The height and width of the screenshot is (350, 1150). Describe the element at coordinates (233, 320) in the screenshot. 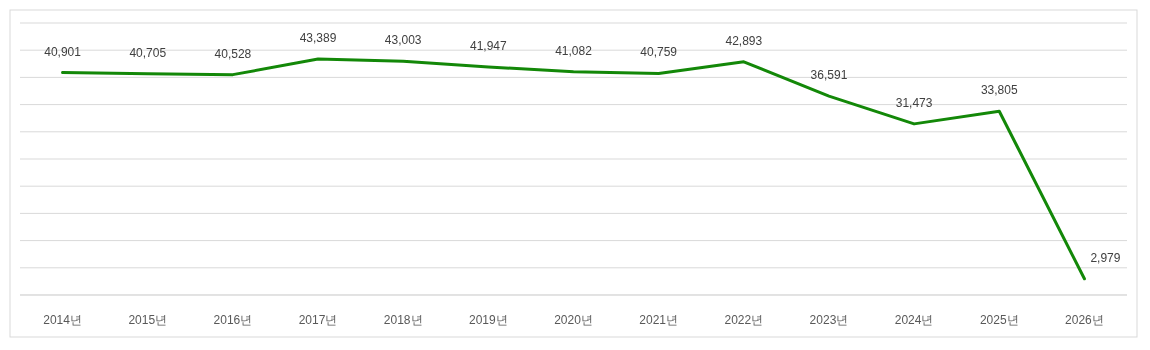

I see `x-tick-label: 2016년` at that location.